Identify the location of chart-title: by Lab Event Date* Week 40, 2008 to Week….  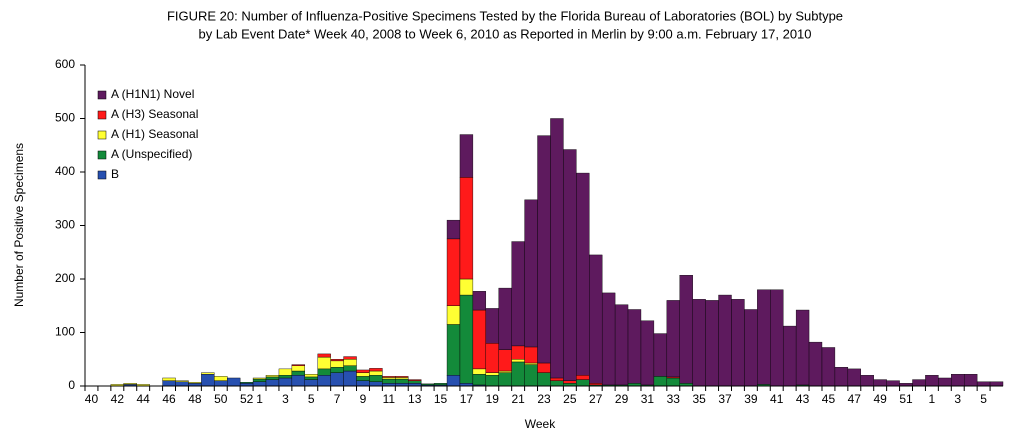
(504, 33).